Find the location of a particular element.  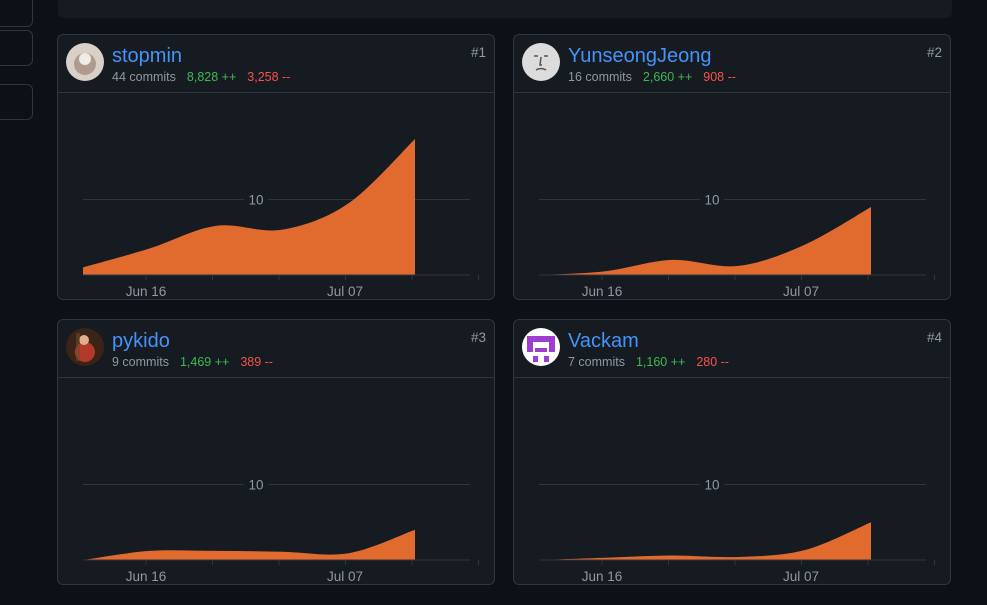

contributor-stats: 44 commits 8,828 ++ 3,258 -- is located at coordinates (201, 77).